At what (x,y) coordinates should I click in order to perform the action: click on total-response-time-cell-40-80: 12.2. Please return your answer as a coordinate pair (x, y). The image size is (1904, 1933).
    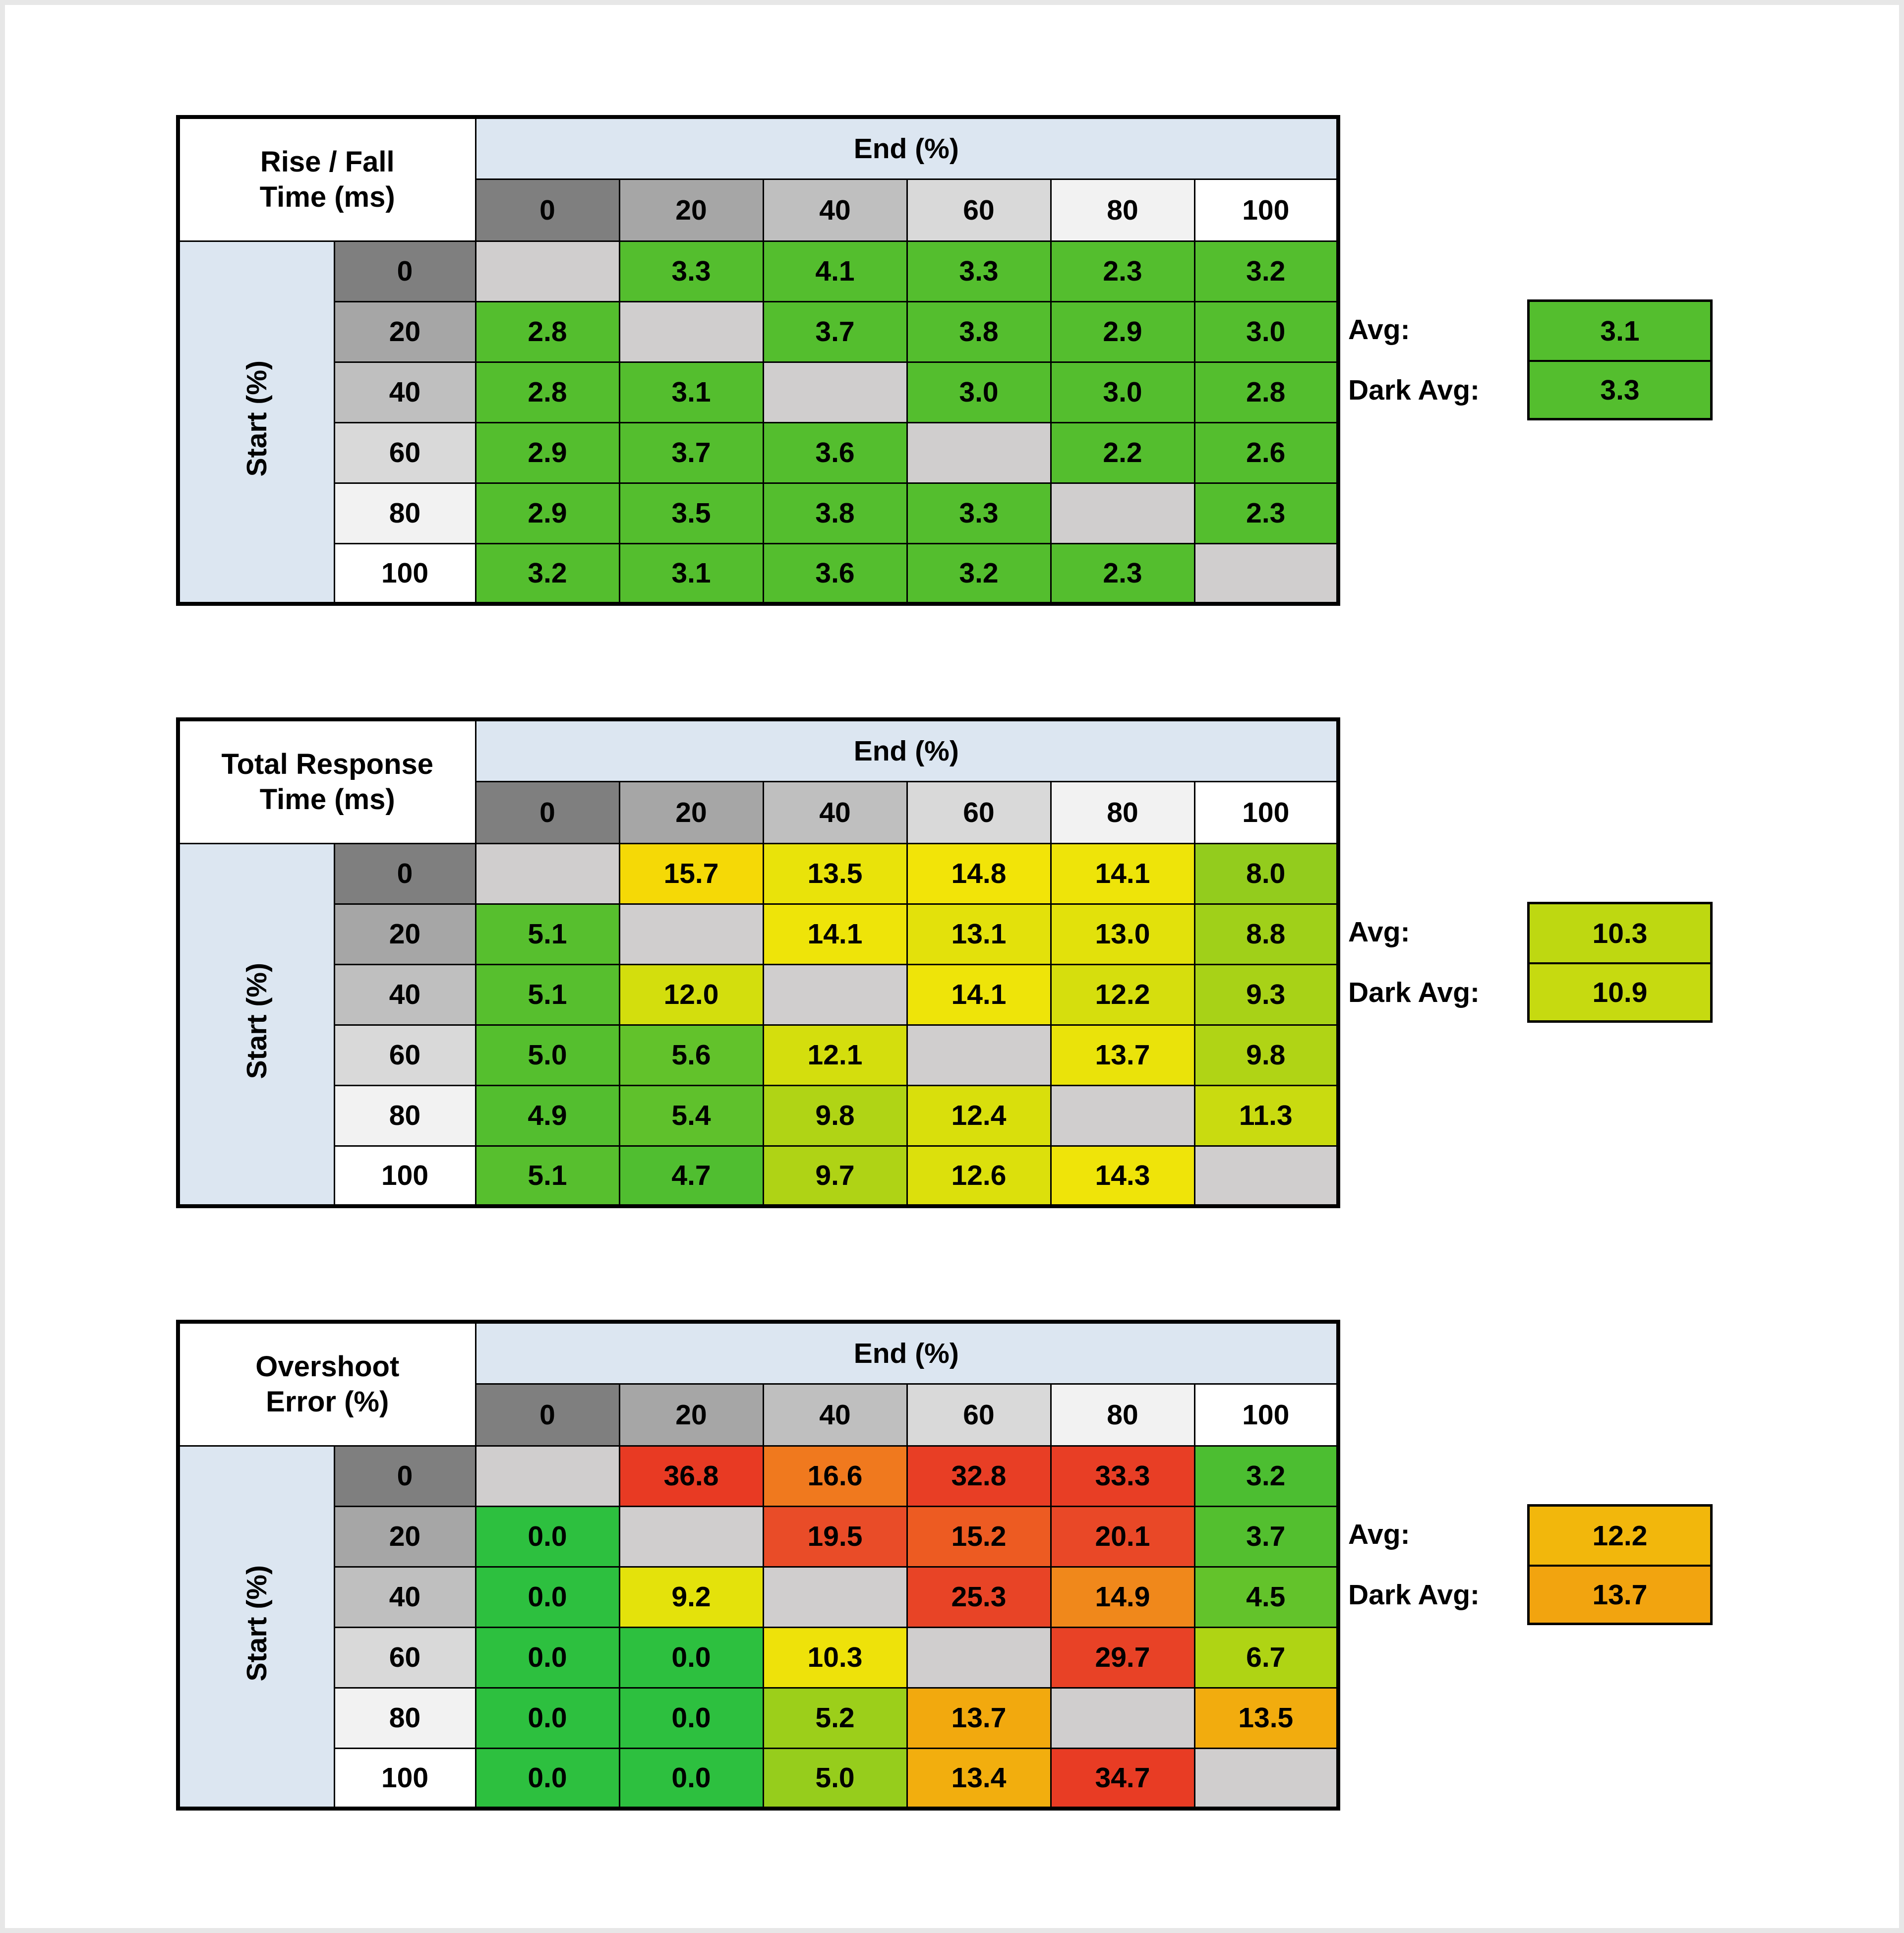
    Looking at the image, I should click on (1122, 994).